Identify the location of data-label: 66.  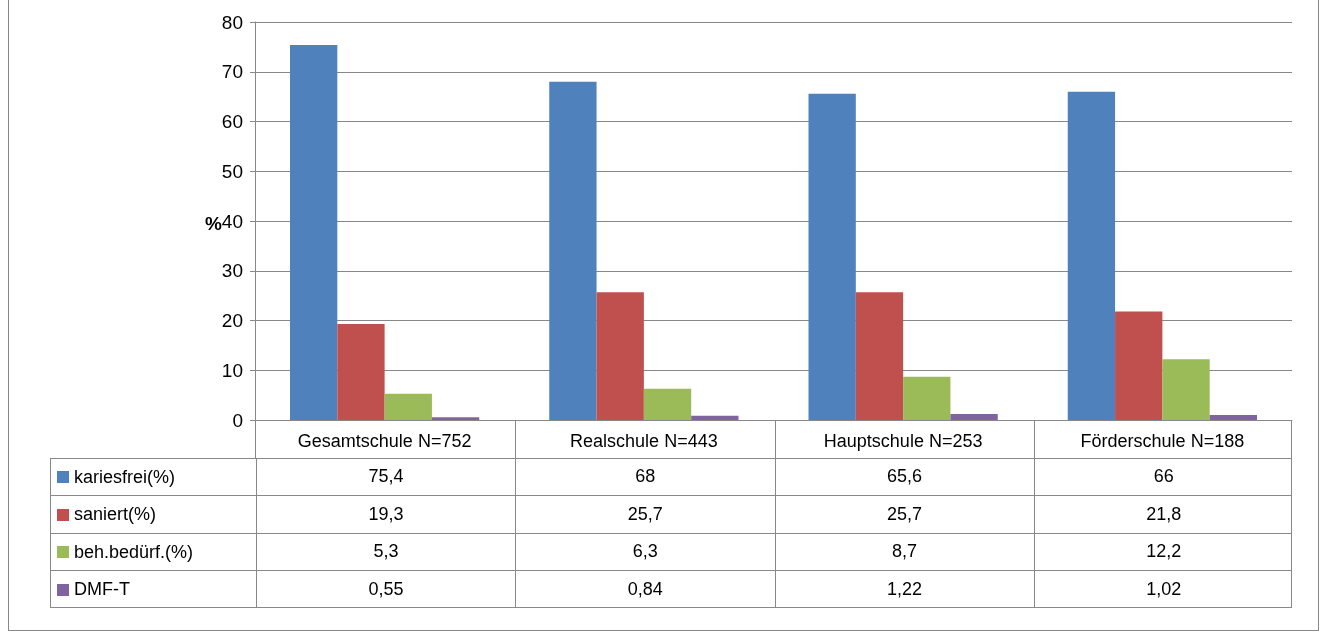
(1163, 476).